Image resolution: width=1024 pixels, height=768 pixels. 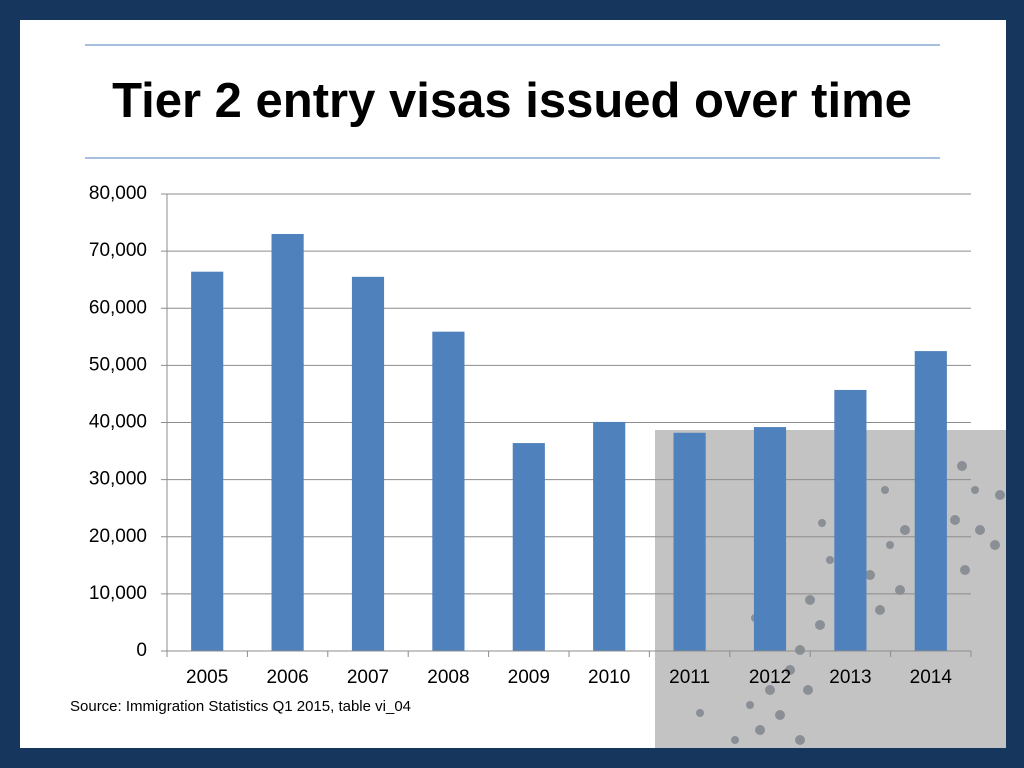 I want to click on y-tick-label: 40,000, so click(x=118, y=422).